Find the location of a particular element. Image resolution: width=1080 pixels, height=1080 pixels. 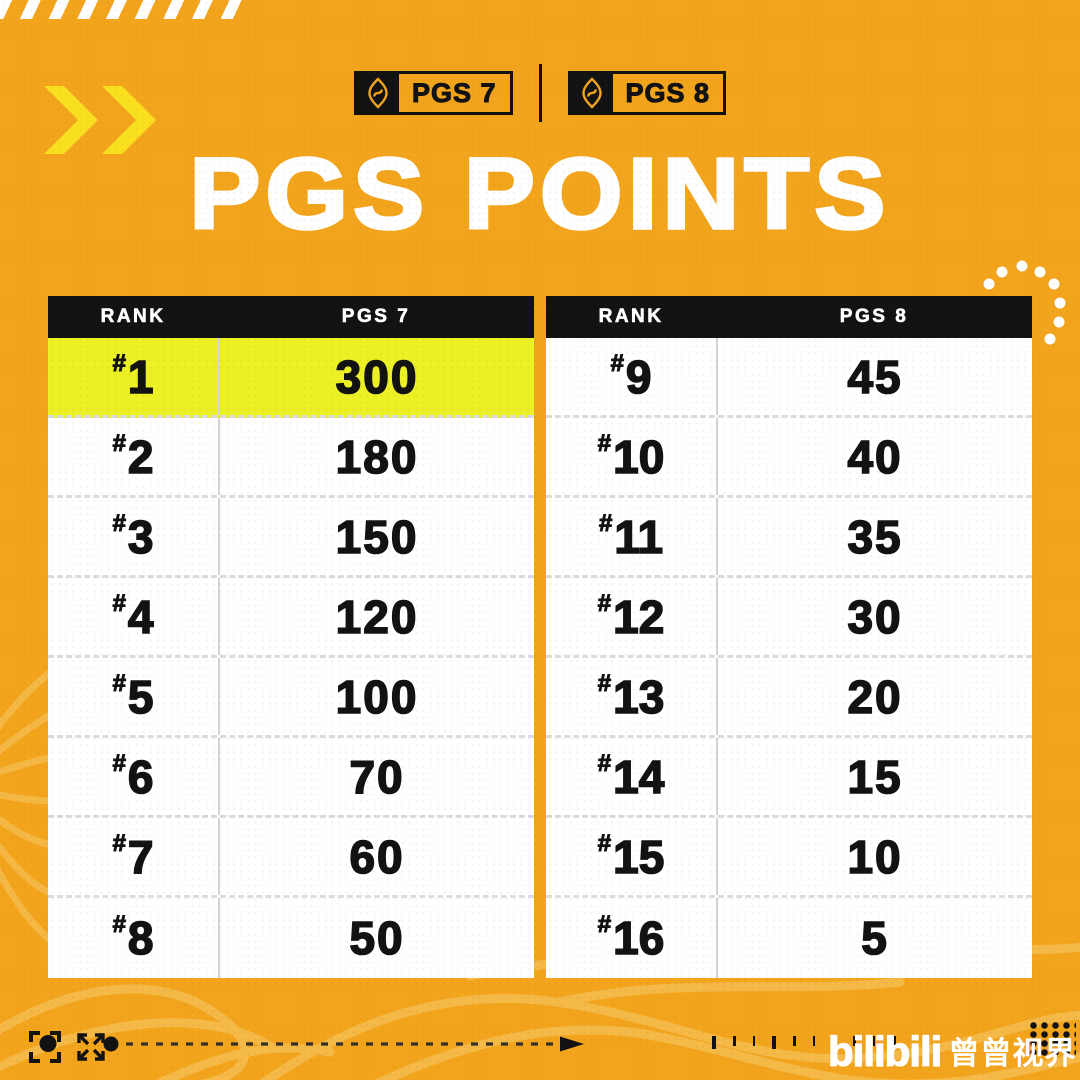

table-header: RANK PGS 7 is located at coordinates (291, 317).